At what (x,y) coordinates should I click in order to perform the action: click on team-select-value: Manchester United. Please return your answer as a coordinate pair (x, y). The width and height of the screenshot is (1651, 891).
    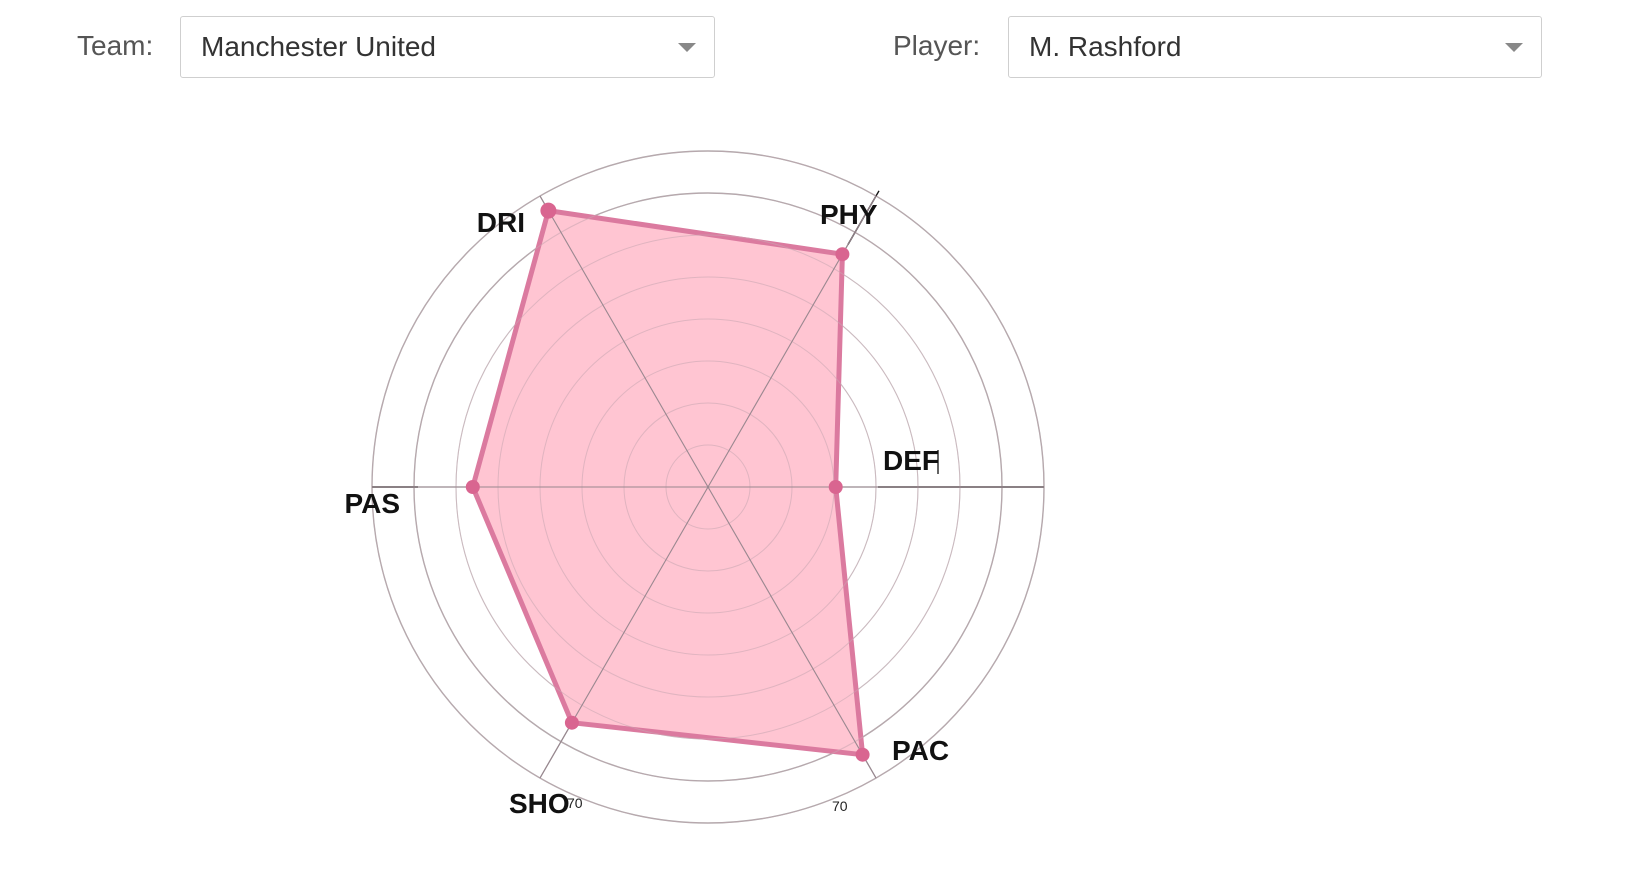
    Looking at the image, I should click on (319, 46).